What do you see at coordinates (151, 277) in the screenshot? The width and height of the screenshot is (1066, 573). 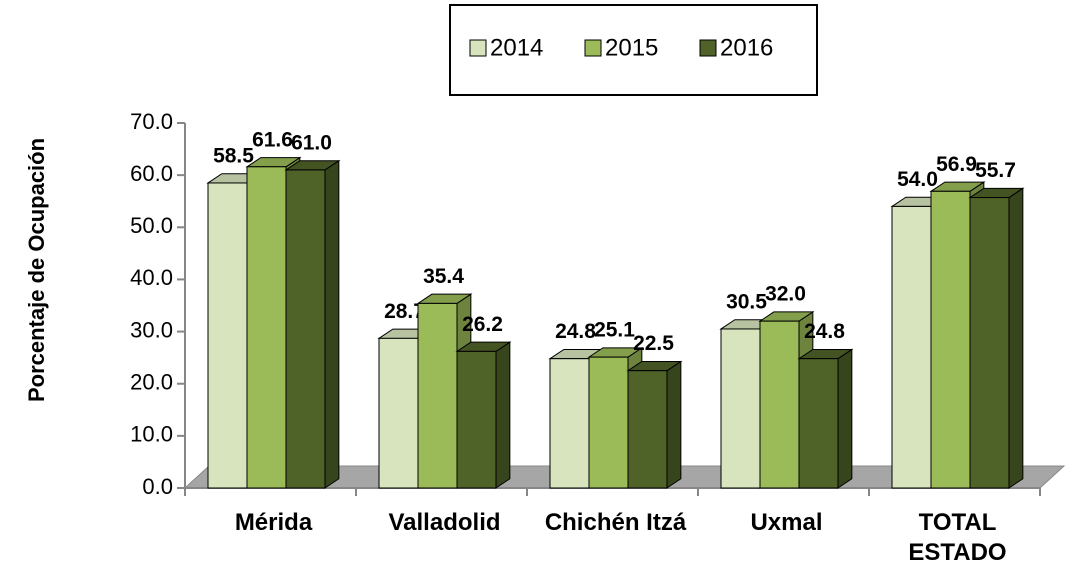 I see `y-tick-label: 40.0` at bounding box center [151, 277].